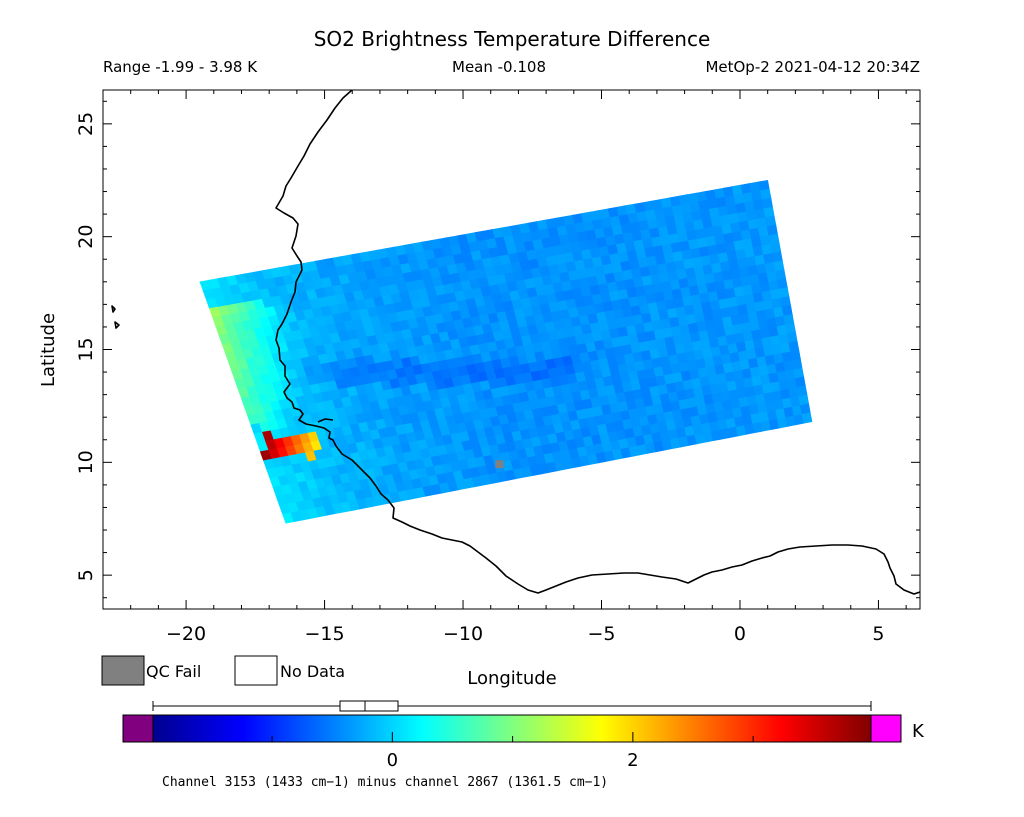  Describe the element at coordinates (256, 670) in the screenshot. I see `legend-swatch-no-data` at that location.